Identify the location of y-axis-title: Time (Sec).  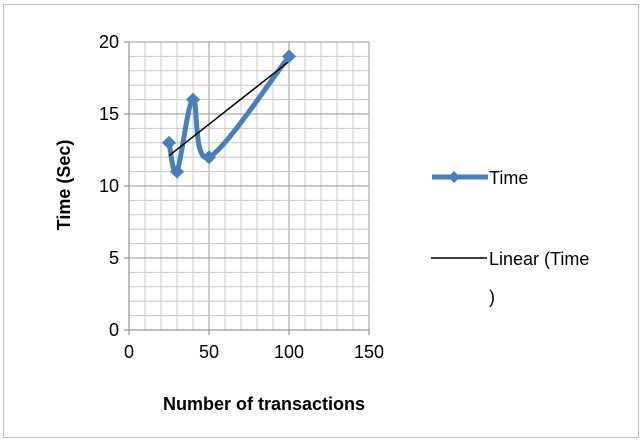
(64, 185).